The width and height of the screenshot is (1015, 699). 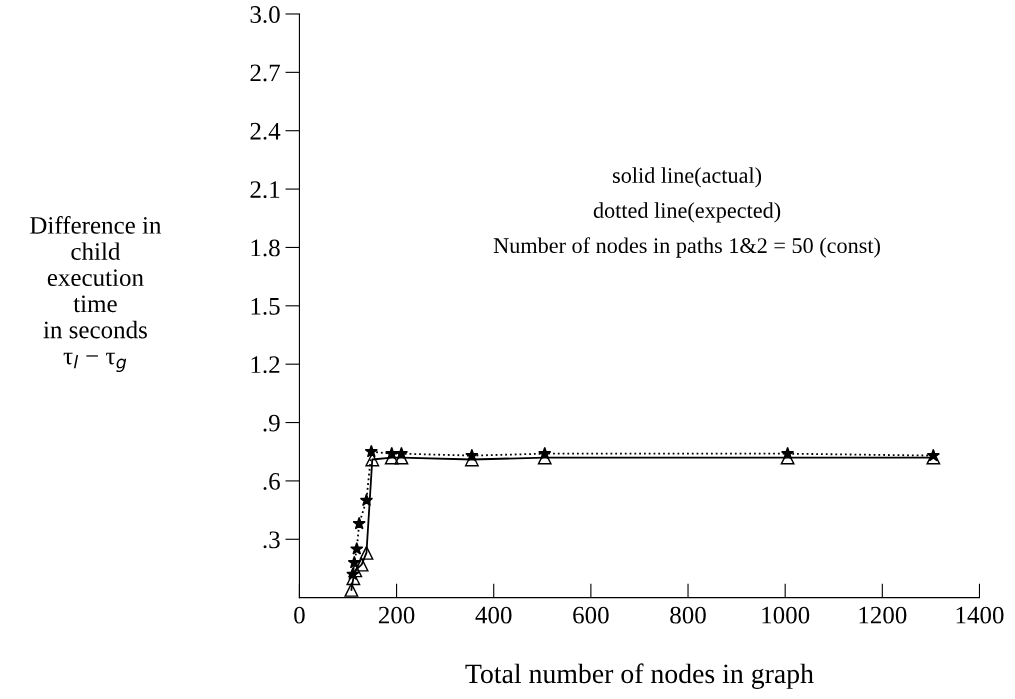 I want to click on y-tick-label: 1.5, so click(x=265, y=306).